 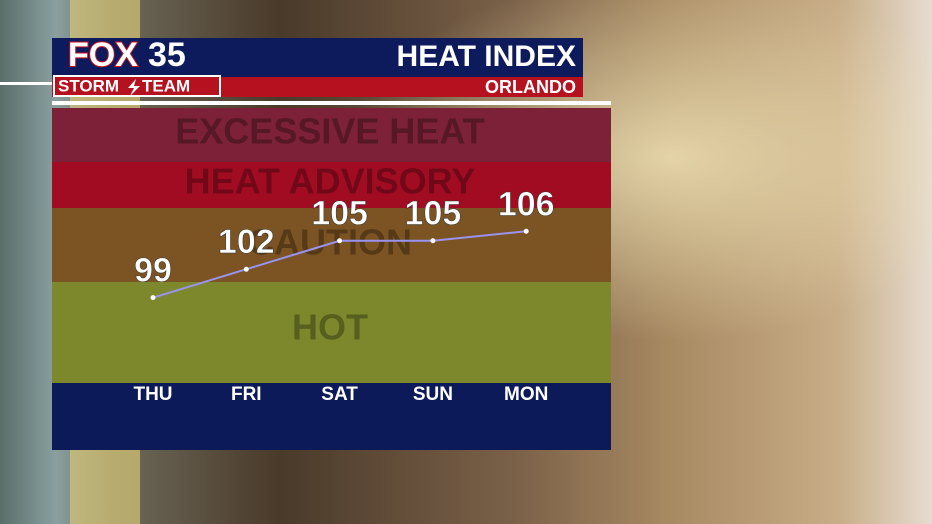 I want to click on value-label: 99, so click(x=153, y=271).